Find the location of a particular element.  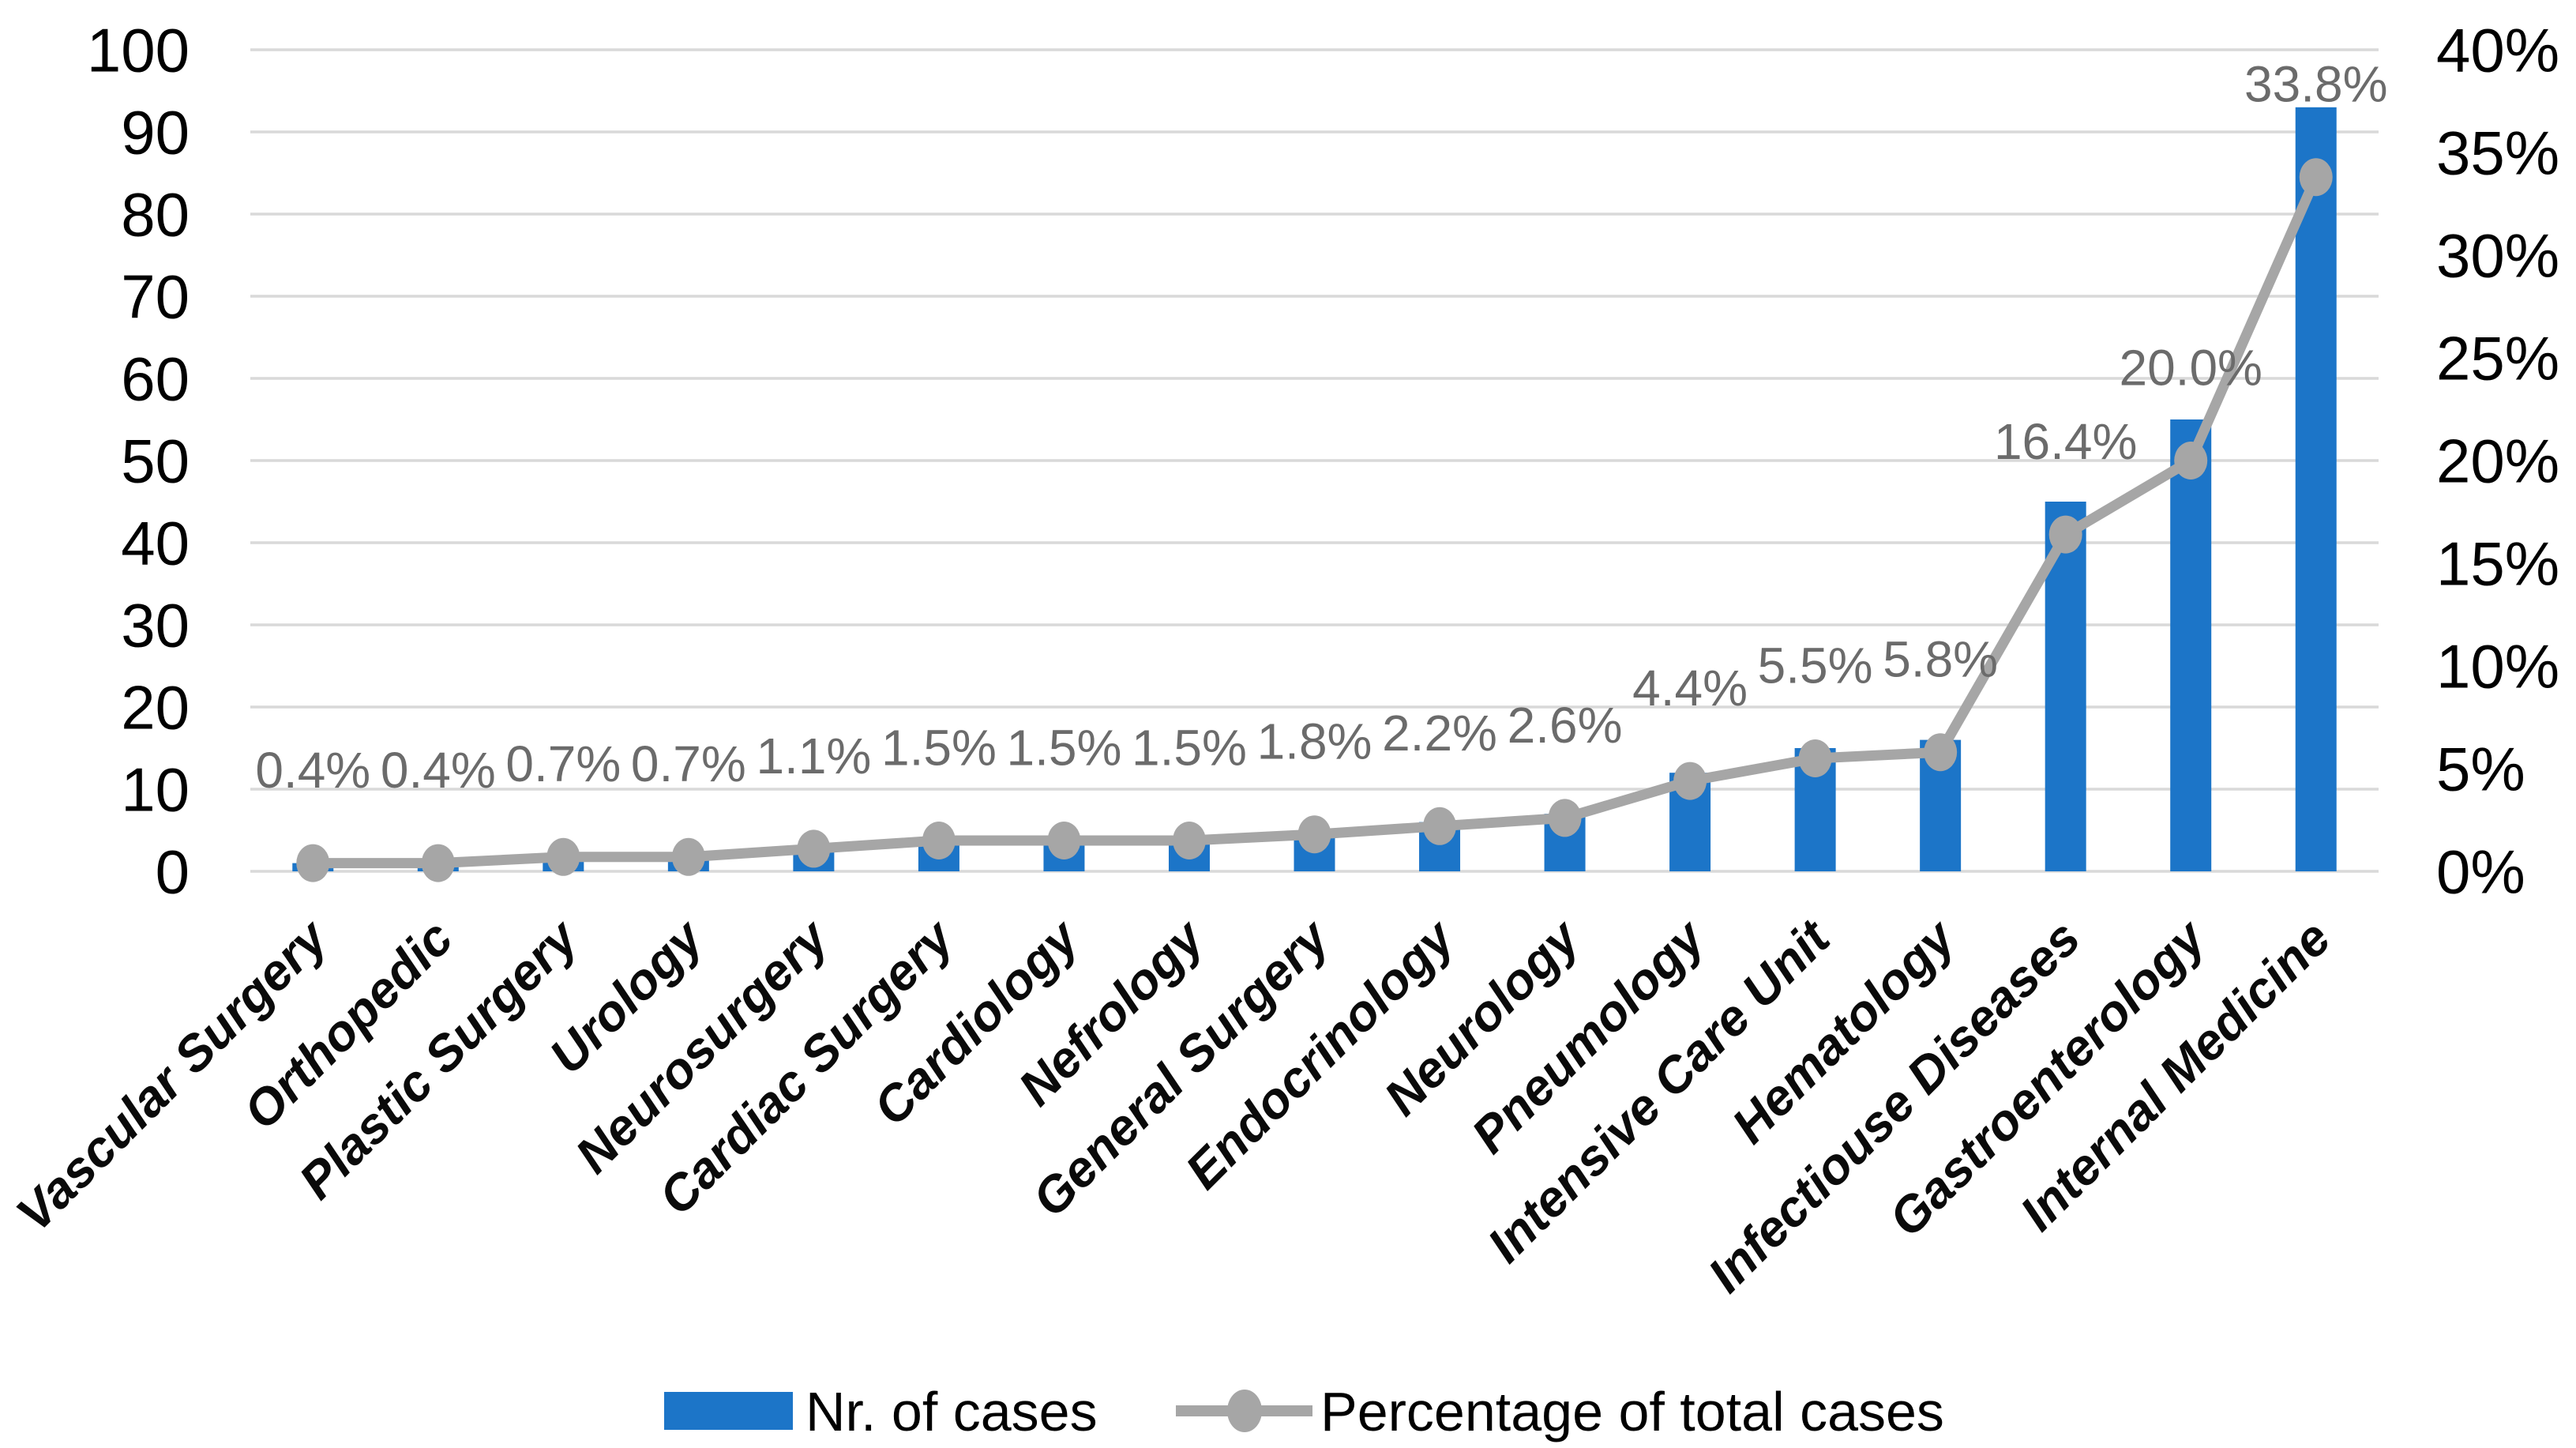

legend-line-label: Percentage of total cases is located at coordinates (1632, 1411).